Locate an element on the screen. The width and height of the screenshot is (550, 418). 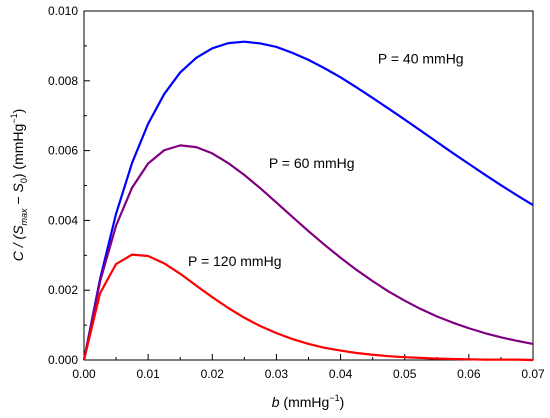
y-tick-label: 0.010 is located at coordinates (63, 11).